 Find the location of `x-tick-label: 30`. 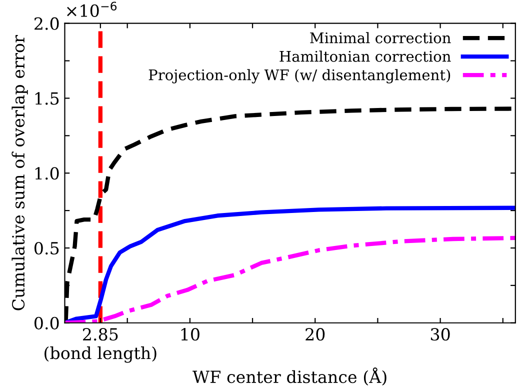

x-tick-label: 30 is located at coordinates (440, 334).